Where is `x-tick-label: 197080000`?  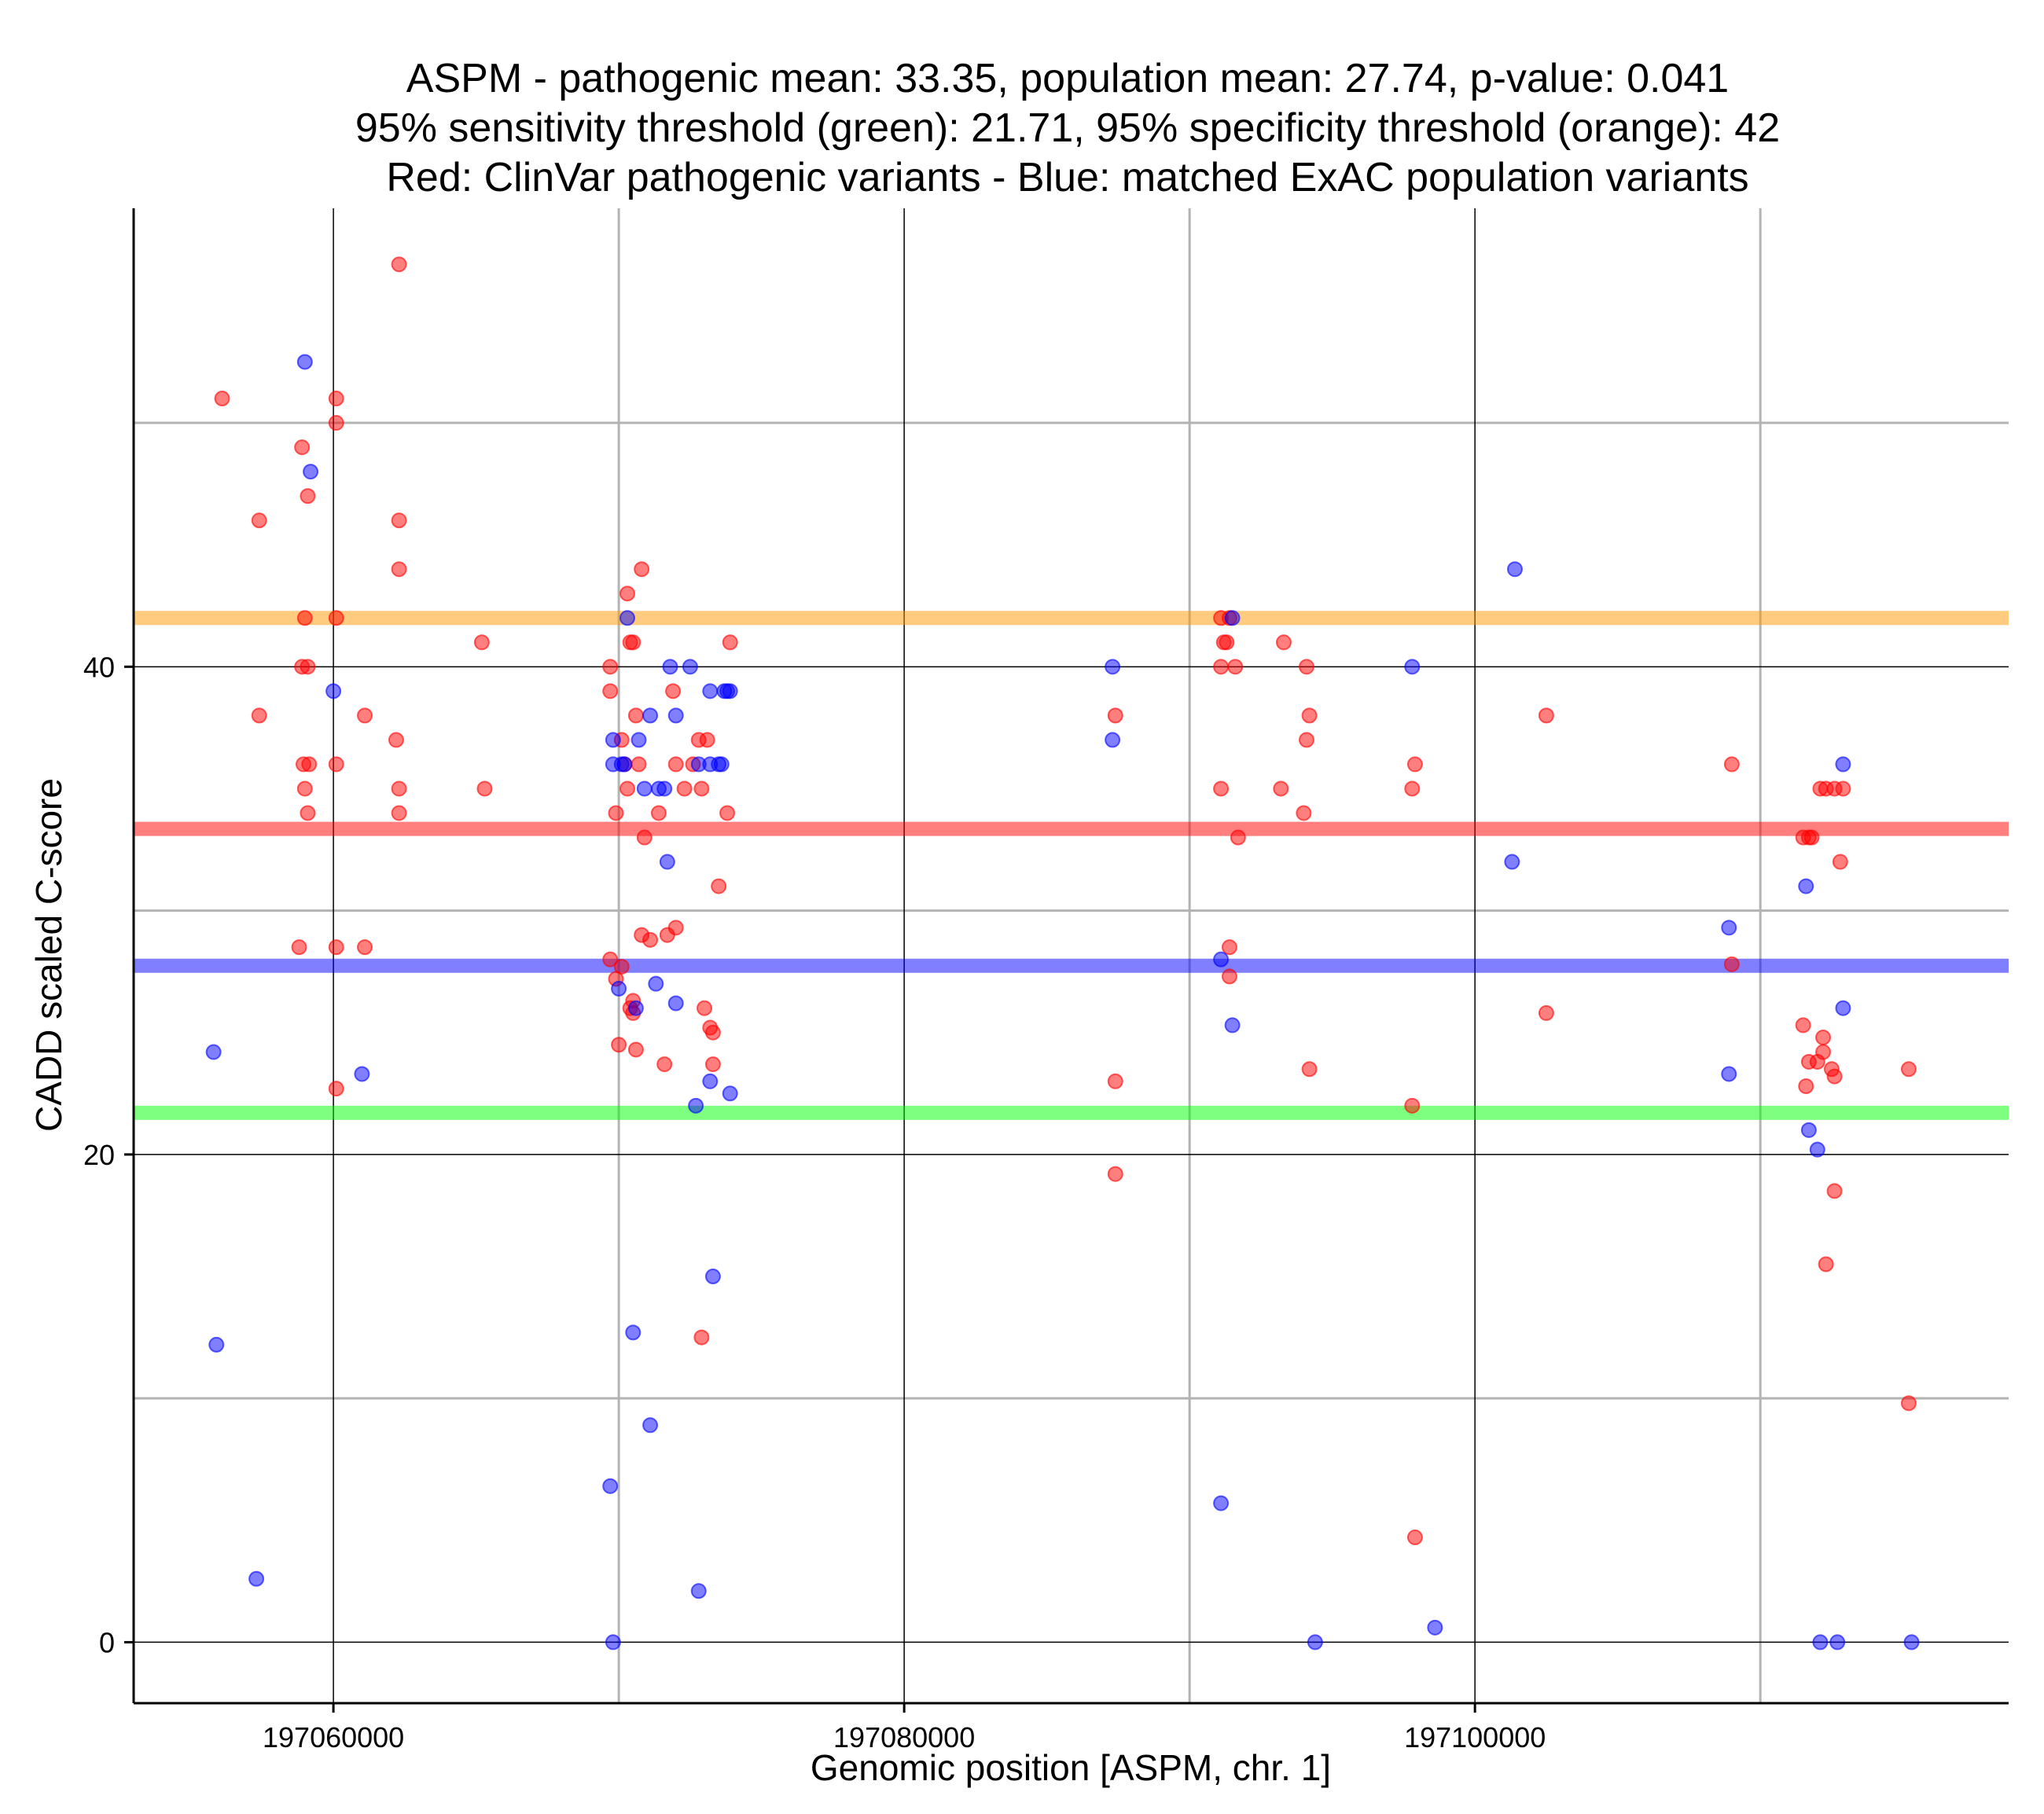 x-tick-label: 197080000 is located at coordinates (904, 1737).